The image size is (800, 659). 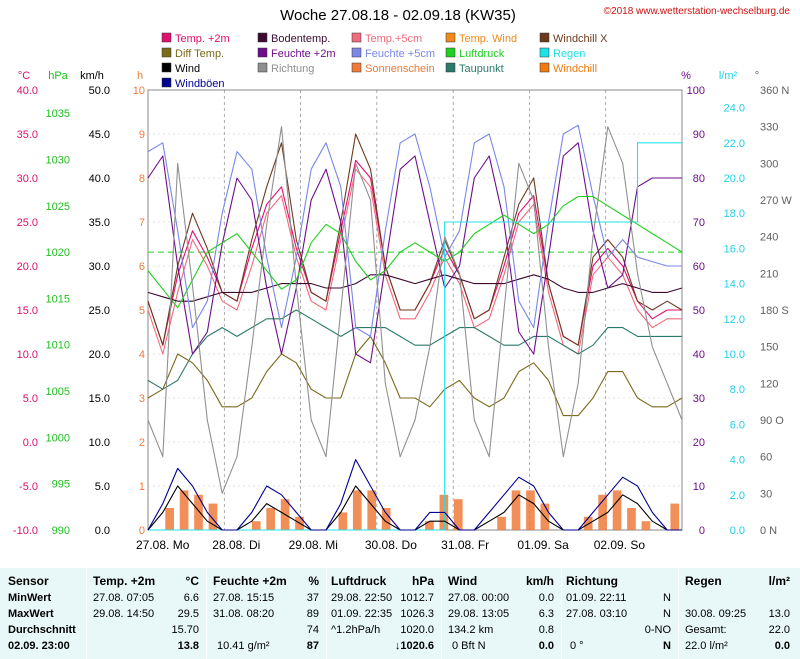 What do you see at coordinates (142, 267) in the screenshot?
I see `axis-tick-label: 6` at bounding box center [142, 267].